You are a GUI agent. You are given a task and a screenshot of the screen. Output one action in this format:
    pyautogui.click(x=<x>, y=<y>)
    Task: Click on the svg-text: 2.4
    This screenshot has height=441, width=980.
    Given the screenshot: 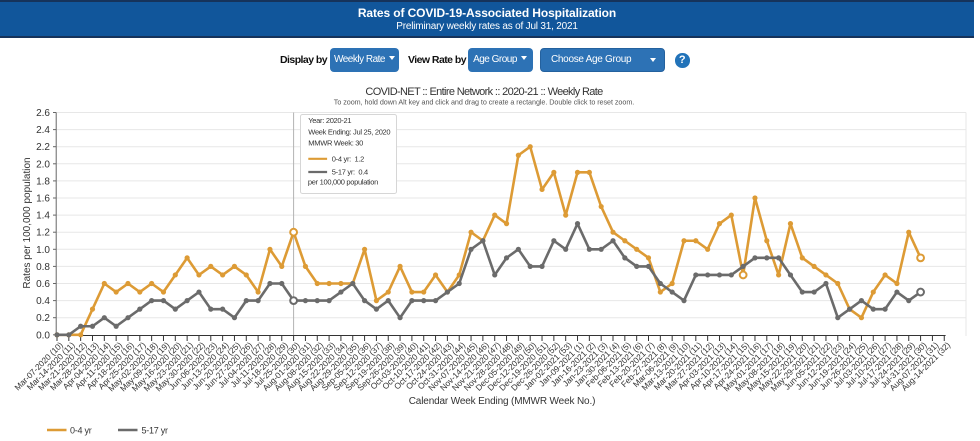 What is the action you would take?
    pyautogui.click(x=43, y=130)
    